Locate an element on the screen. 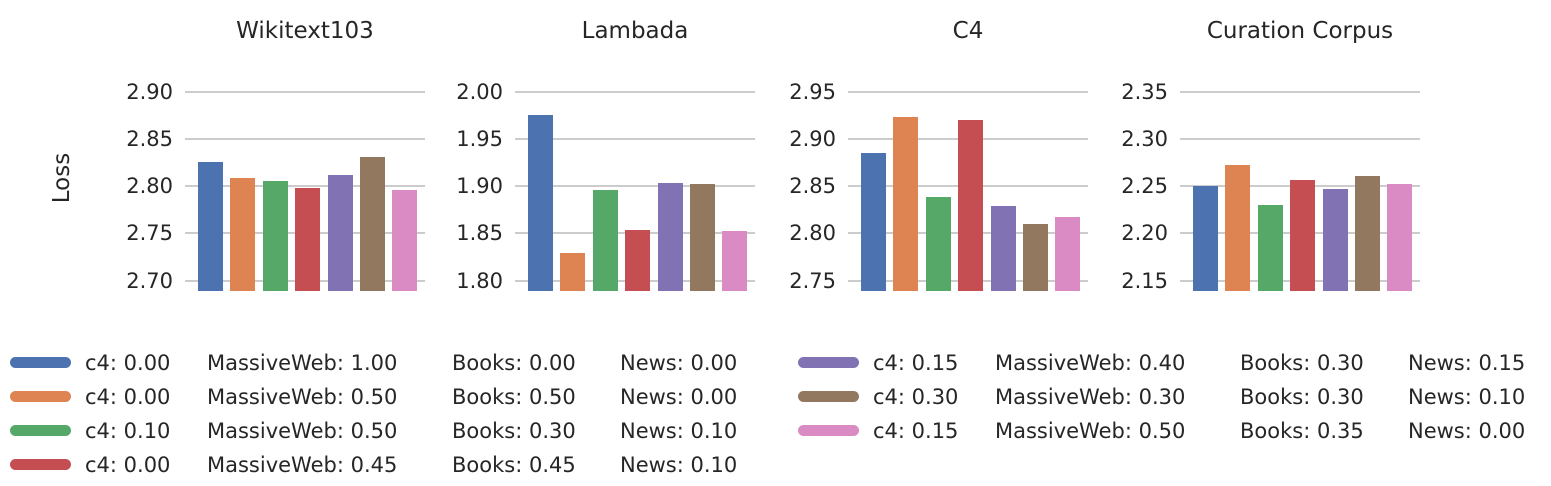 This screenshot has width=1551, height=486. y-tick-label: 2.20 is located at coordinates (1144, 233).